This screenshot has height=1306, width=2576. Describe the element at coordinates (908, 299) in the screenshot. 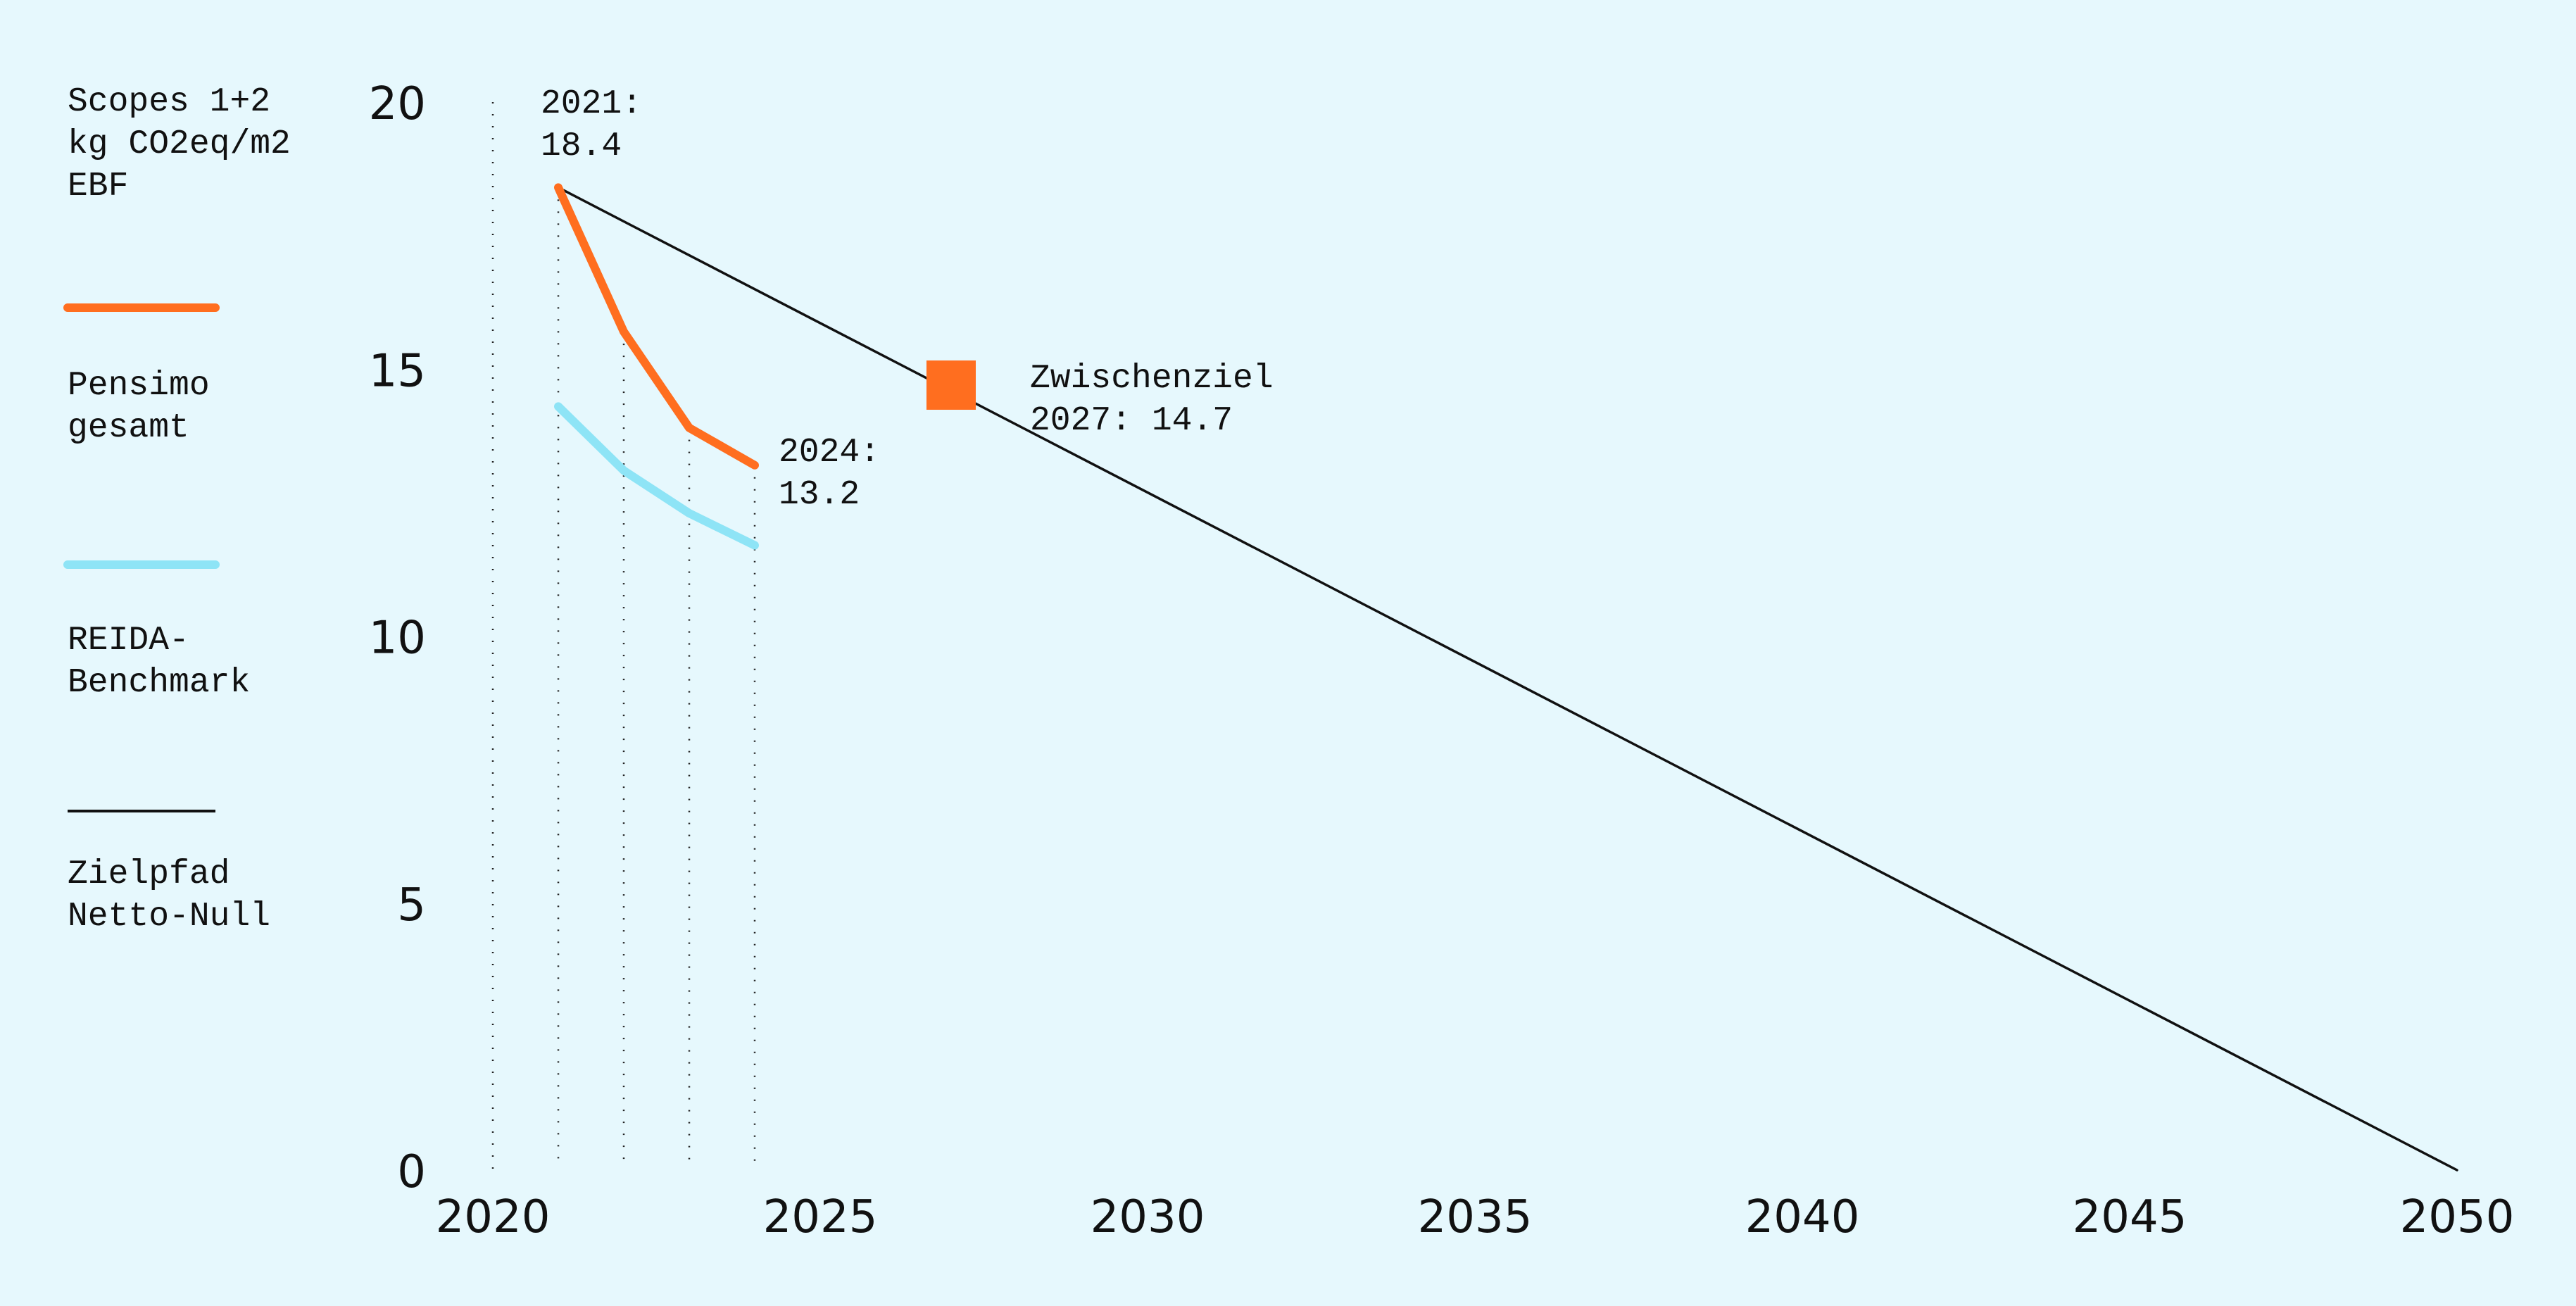

I see `annotations: 2021: 18.4 2024: 13.2 Zwischenziel 2027: 14.7` at that location.